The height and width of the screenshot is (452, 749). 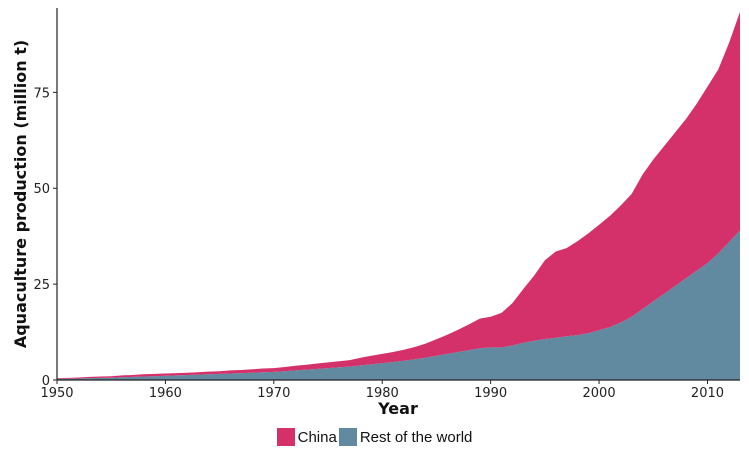 I want to click on y-tick-label: 0, so click(x=46, y=381).